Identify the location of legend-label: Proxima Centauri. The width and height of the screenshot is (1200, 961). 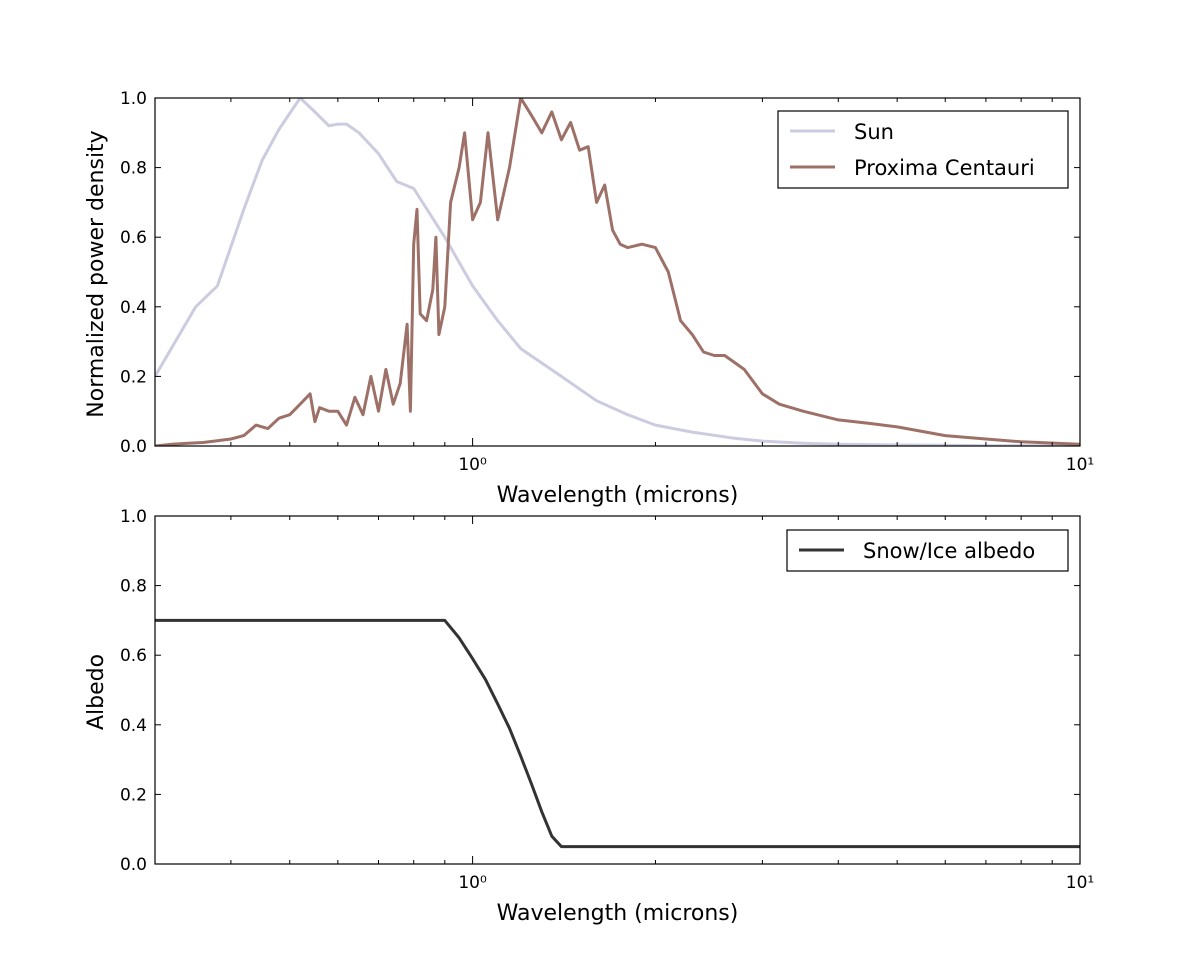
(944, 168).